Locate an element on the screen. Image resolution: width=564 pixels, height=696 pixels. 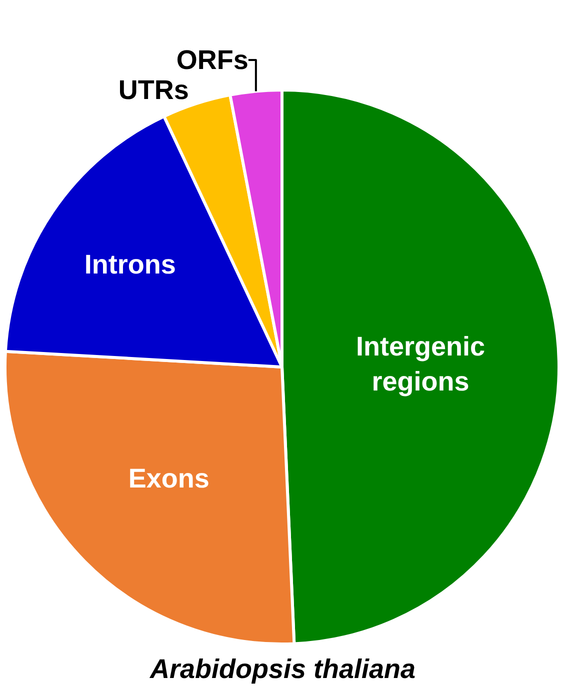
slice-label: Introns is located at coordinates (130, 264).